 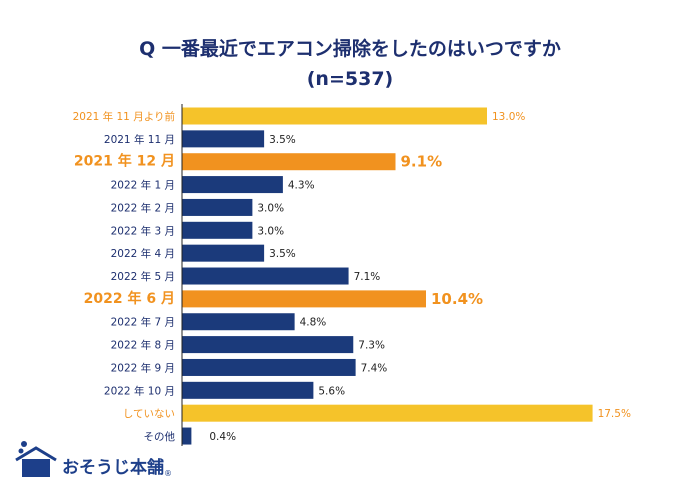 I want to click on category-label: していない, so click(x=149, y=414).